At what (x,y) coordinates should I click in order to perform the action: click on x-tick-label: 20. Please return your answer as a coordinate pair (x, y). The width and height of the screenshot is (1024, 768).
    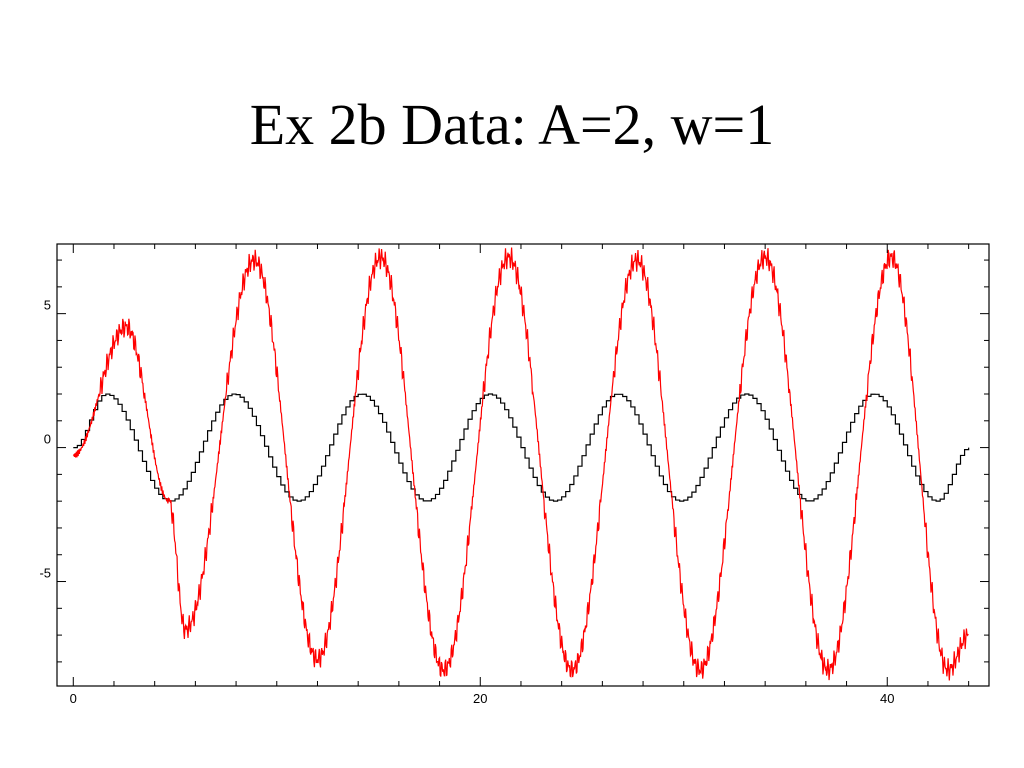
    Looking at the image, I should click on (480, 698).